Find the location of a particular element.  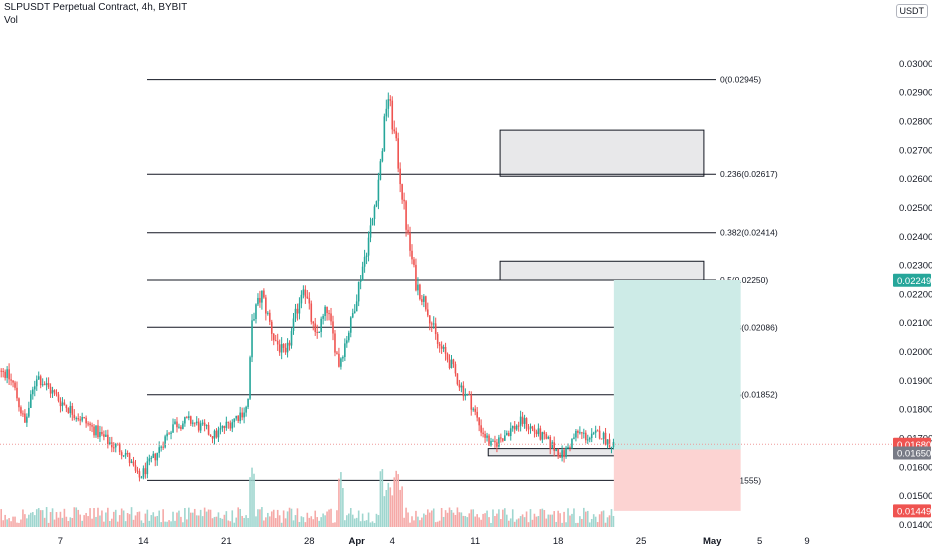

price-tick-label: 0.03000 is located at coordinates (915, 64).